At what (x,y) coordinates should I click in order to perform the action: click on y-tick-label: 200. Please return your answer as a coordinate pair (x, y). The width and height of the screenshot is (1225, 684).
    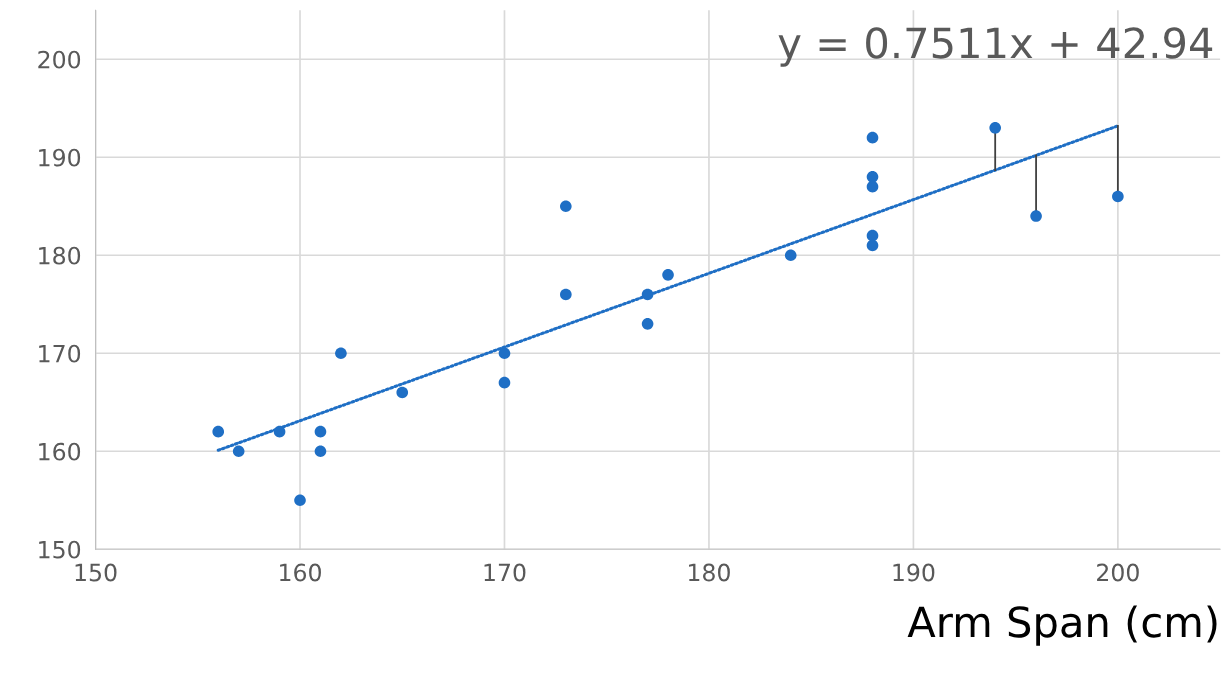
    Looking at the image, I should click on (59, 59).